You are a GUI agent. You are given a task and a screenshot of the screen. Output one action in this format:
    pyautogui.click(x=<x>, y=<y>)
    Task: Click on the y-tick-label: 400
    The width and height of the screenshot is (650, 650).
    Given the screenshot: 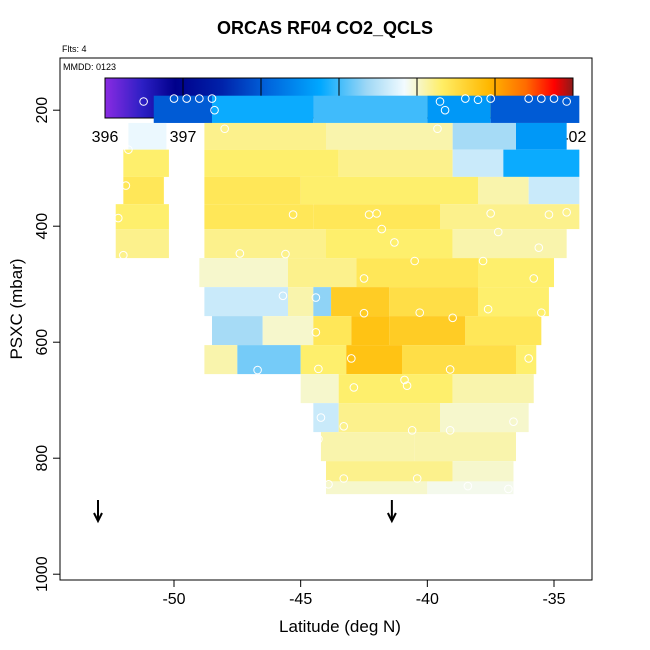 What is the action you would take?
    pyautogui.click(x=42, y=226)
    